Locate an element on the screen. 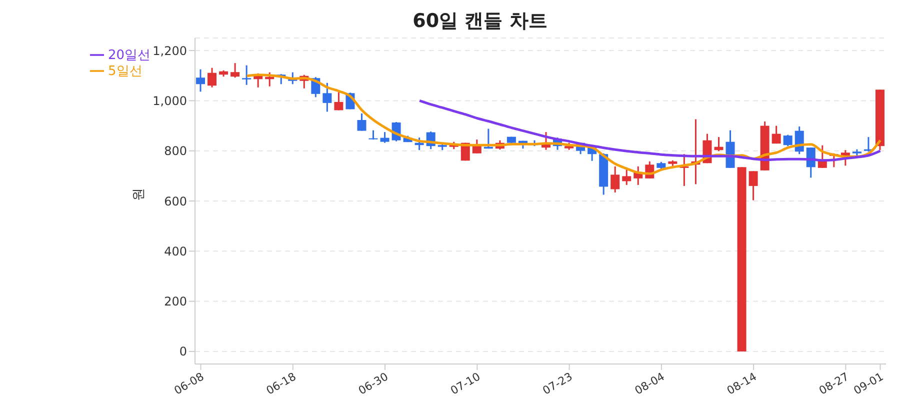 The image size is (900, 420). y-tick-label: 1,000 is located at coordinates (169, 101).